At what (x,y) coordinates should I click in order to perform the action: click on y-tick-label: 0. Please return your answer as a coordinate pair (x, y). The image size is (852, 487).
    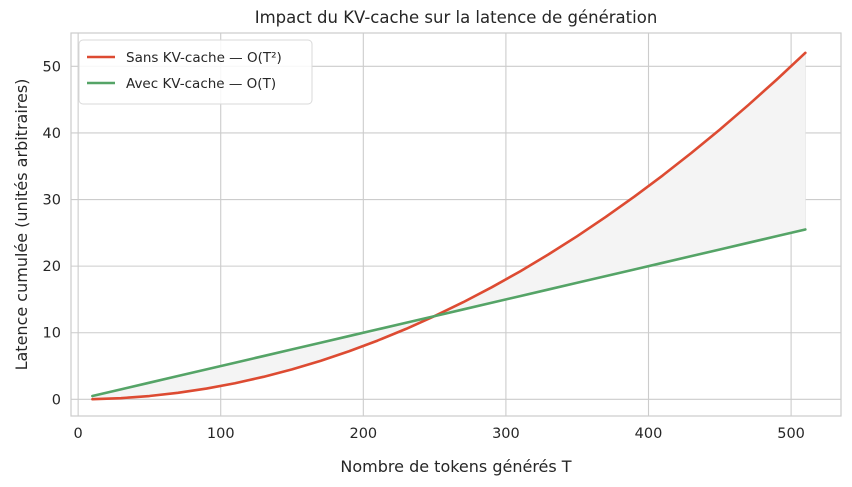
    Looking at the image, I should click on (56, 400).